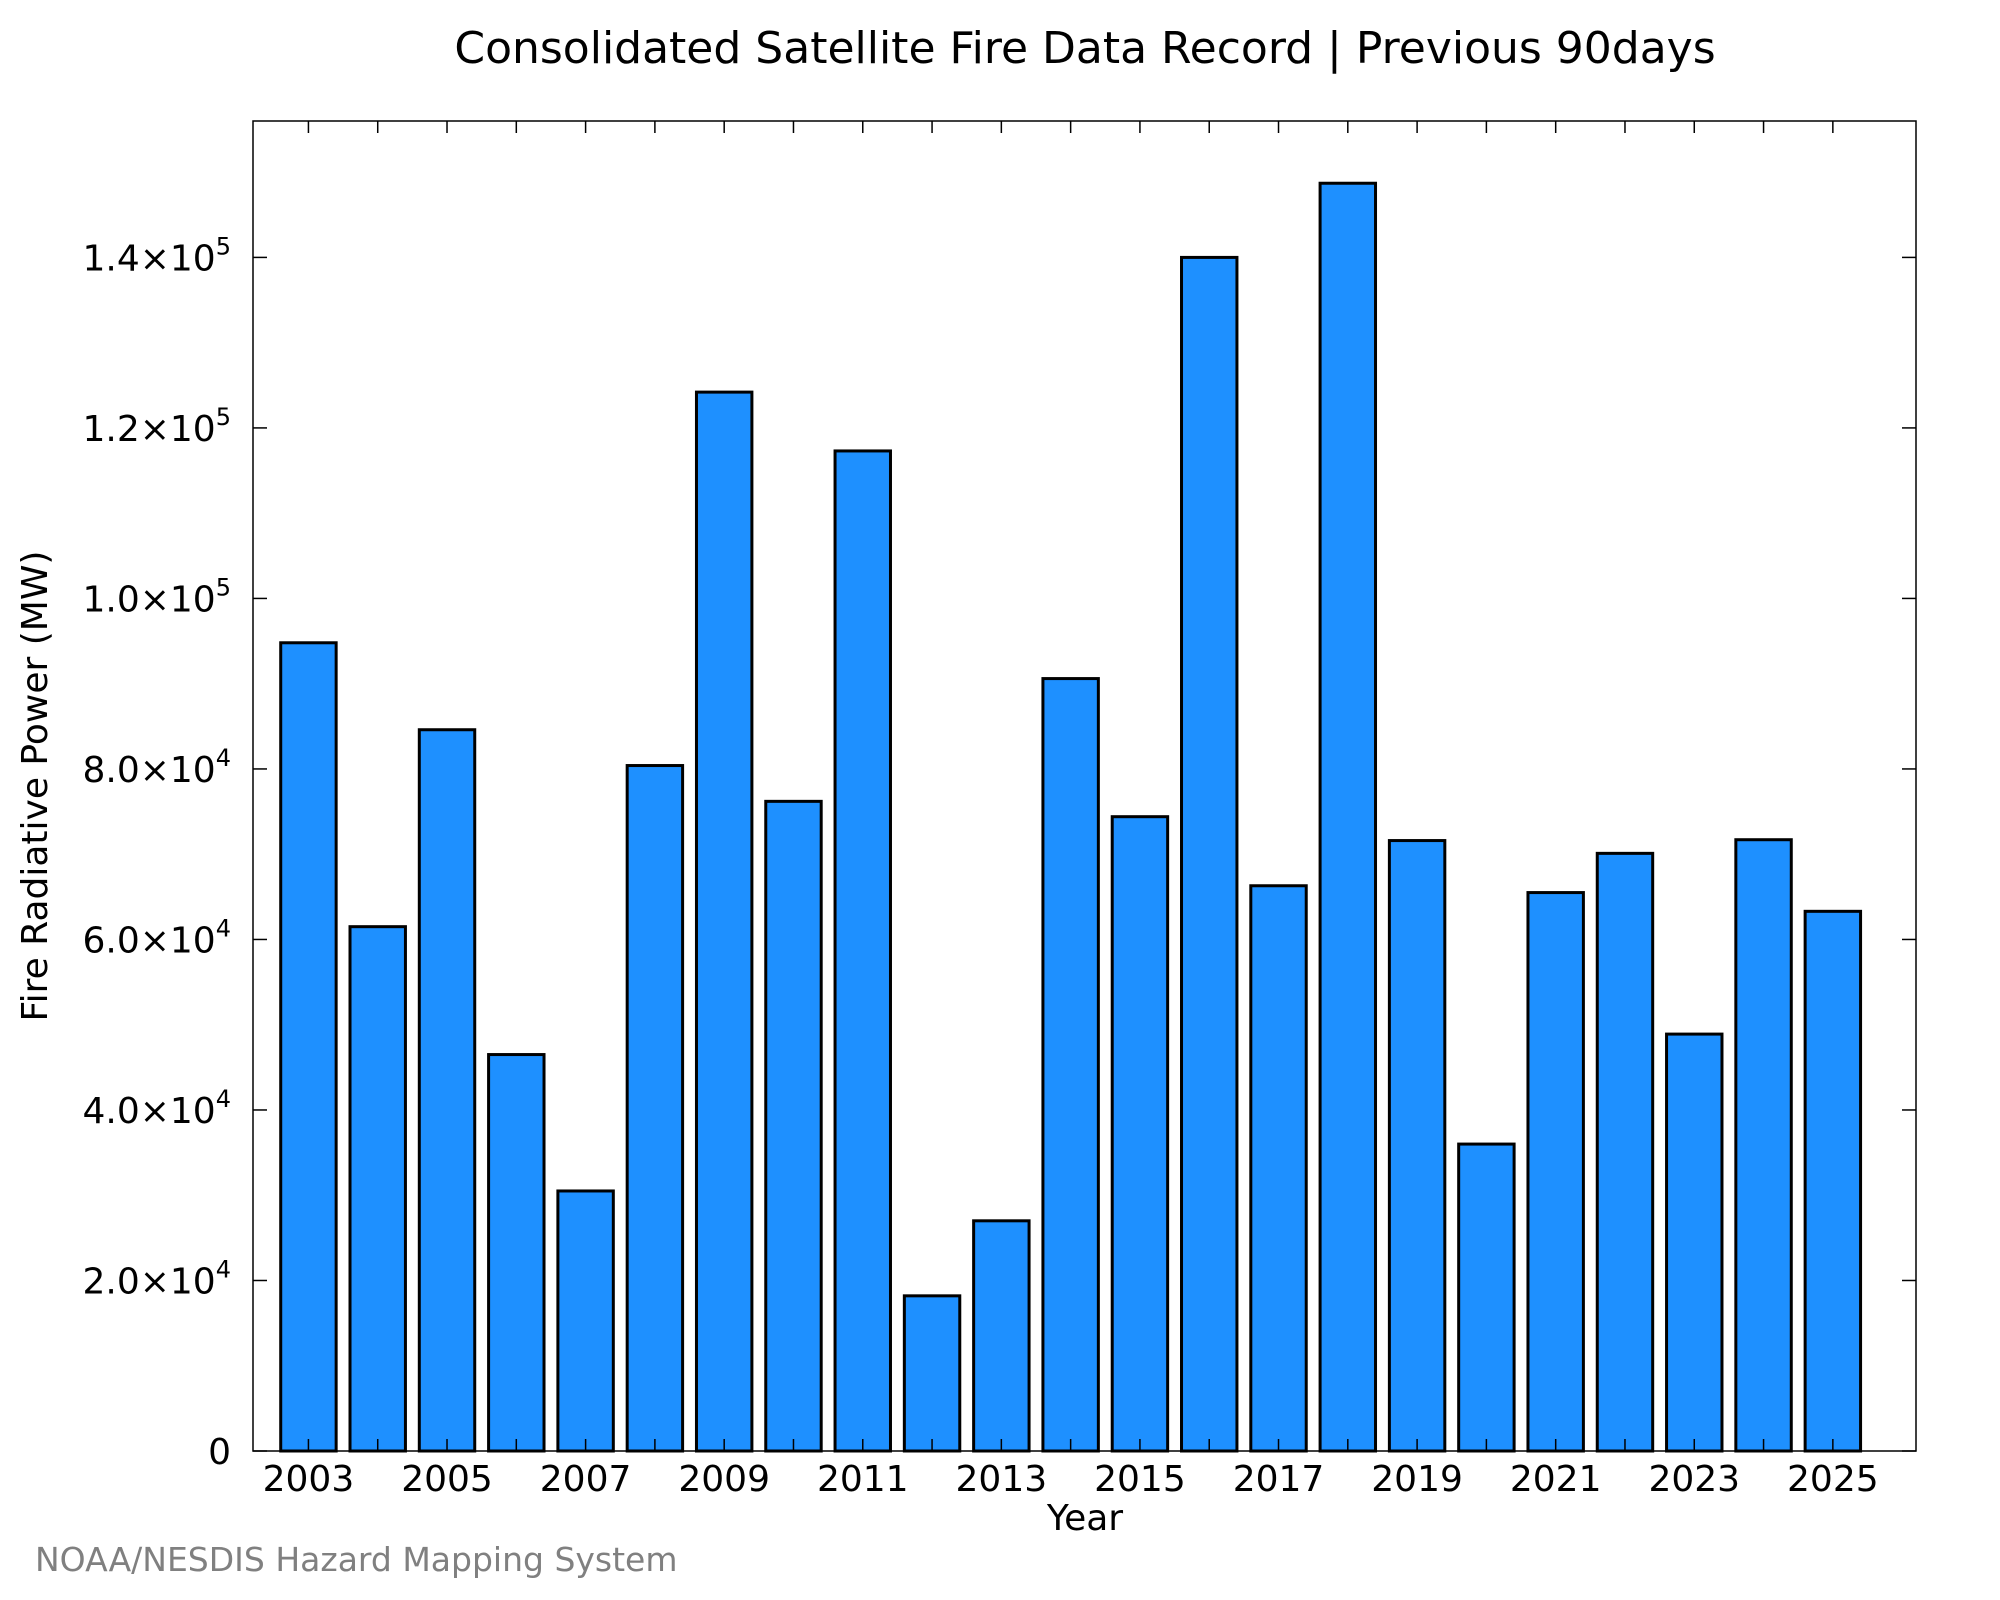  Describe the element at coordinates (1278, 1168) in the screenshot. I see `bar-2017` at that location.